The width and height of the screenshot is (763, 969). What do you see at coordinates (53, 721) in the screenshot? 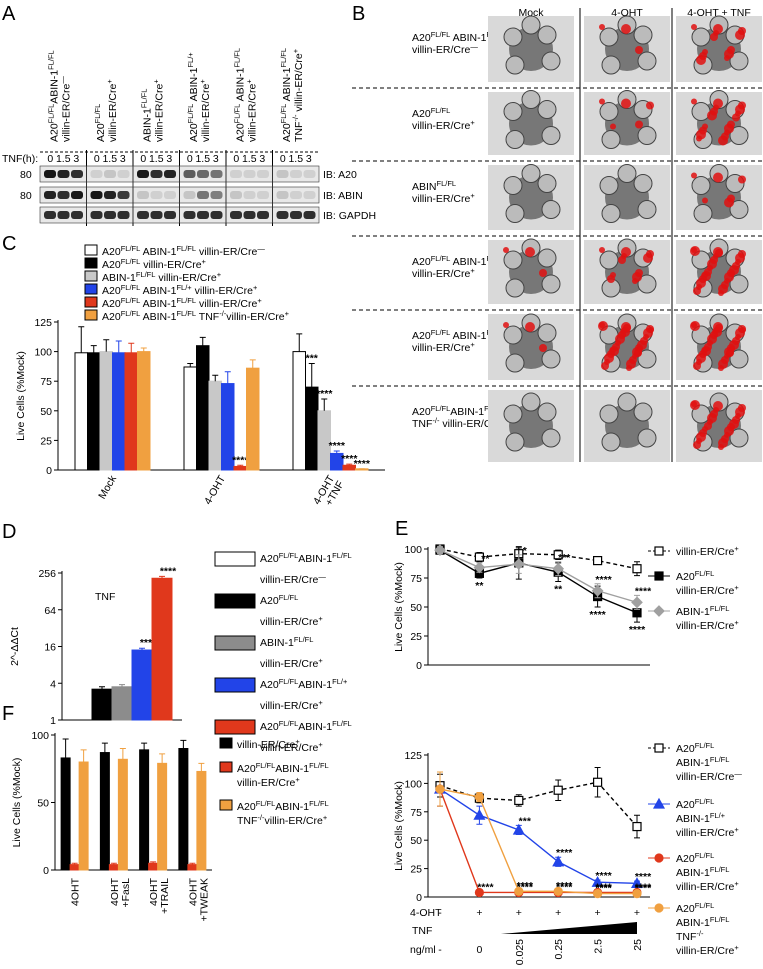
I see `y-tick-label: 1` at bounding box center [53, 721].